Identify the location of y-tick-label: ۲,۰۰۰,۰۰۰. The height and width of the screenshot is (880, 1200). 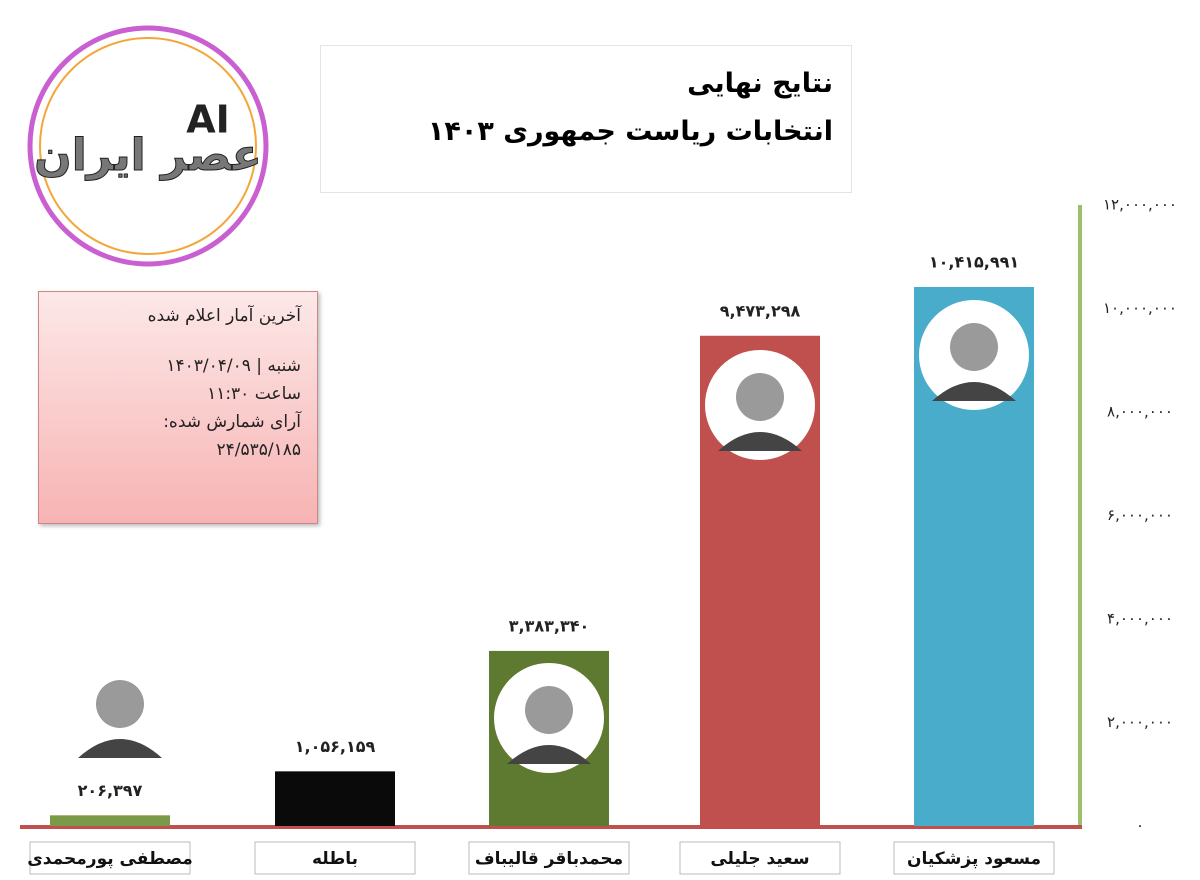
(1140, 722).